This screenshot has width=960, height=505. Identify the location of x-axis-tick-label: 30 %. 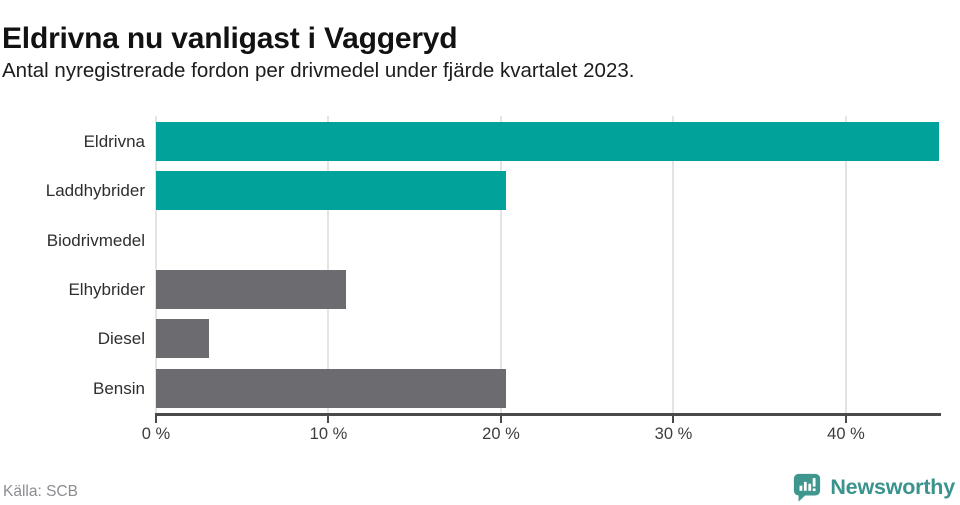
(673, 434).